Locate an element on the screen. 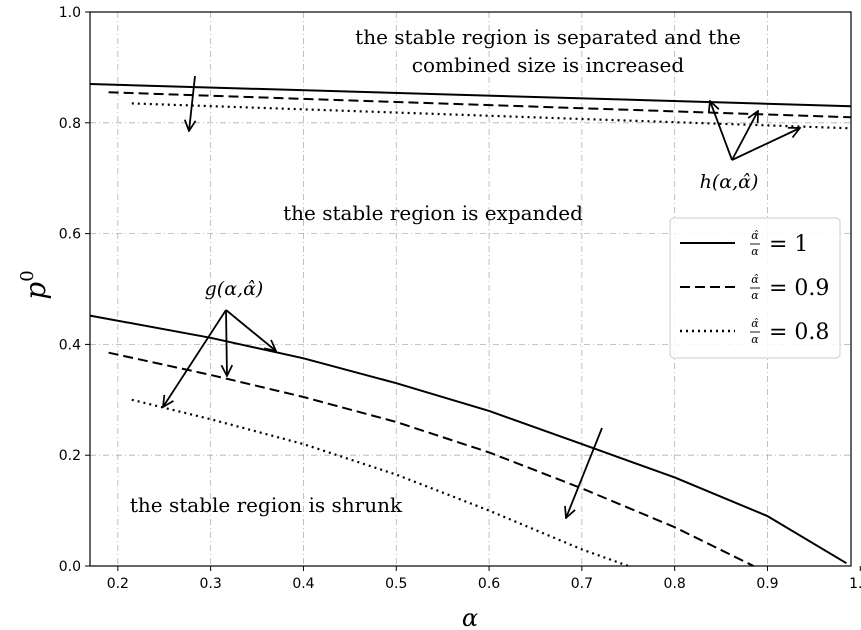 This screenshot has height=630, width=861. y-tick-label: 0.8 is located at coordinates (70, 124).